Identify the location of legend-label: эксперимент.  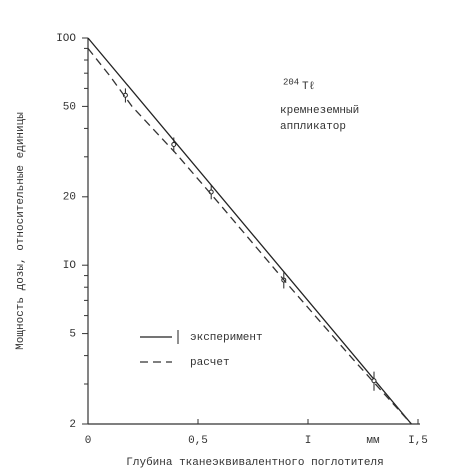
(226, 338).